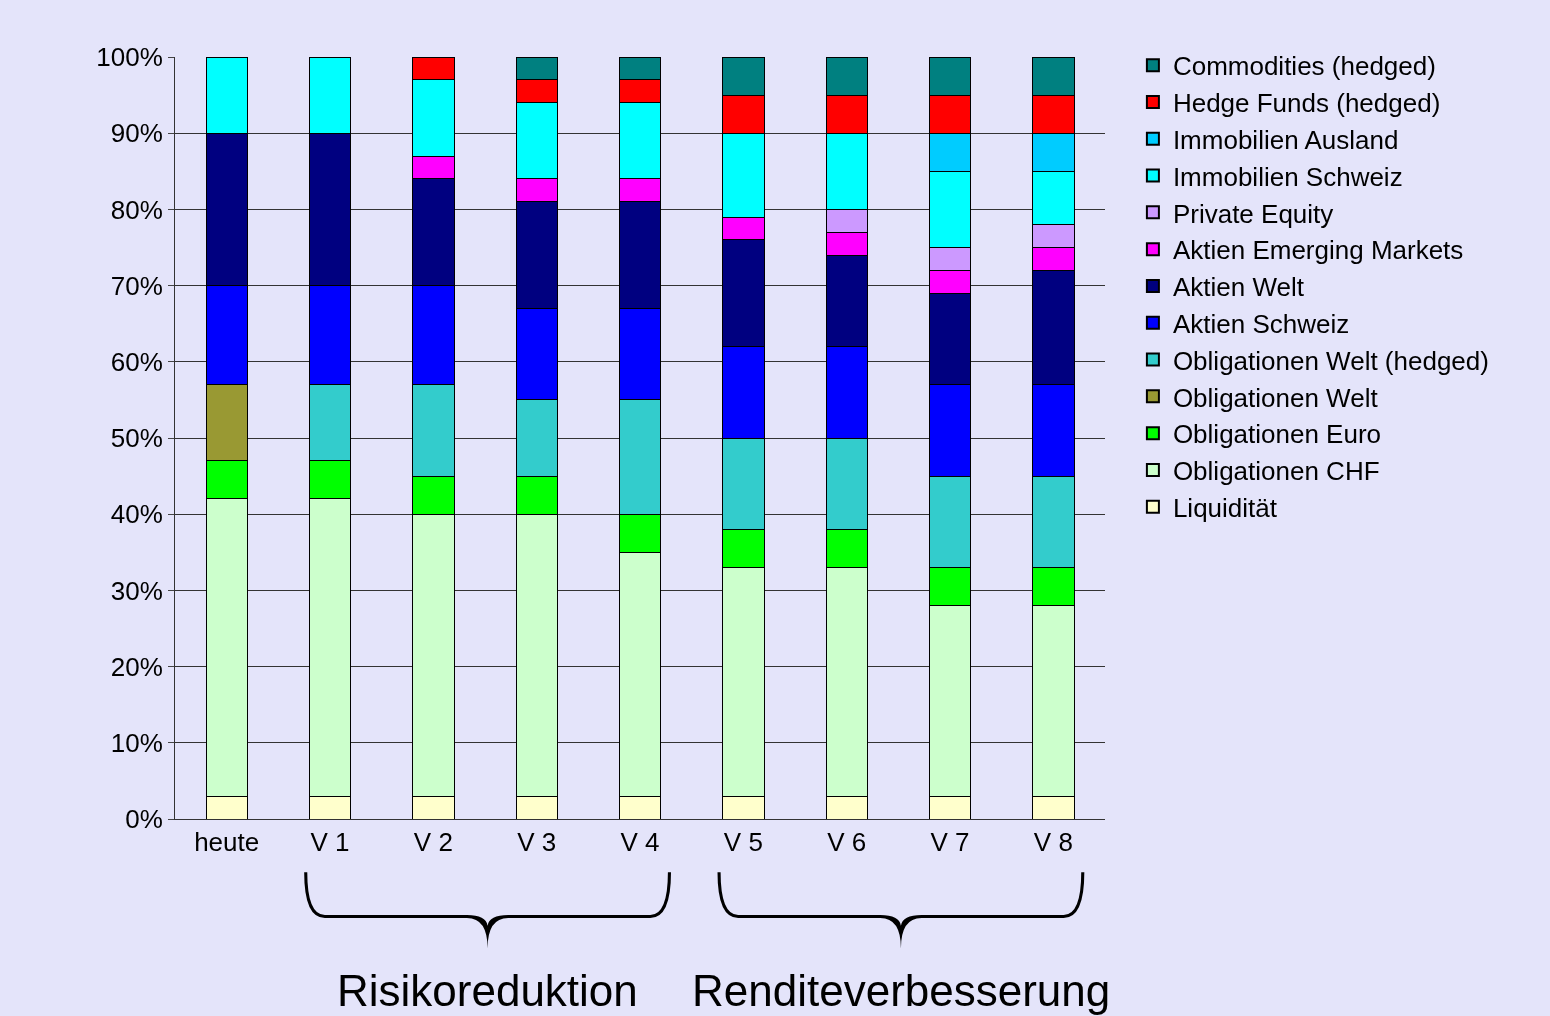 This screenshot has height=1016, width=1550. Describe the element at coordinates (433, 842) in the screenshot. I see `x-tick-label: V 2` at that location.